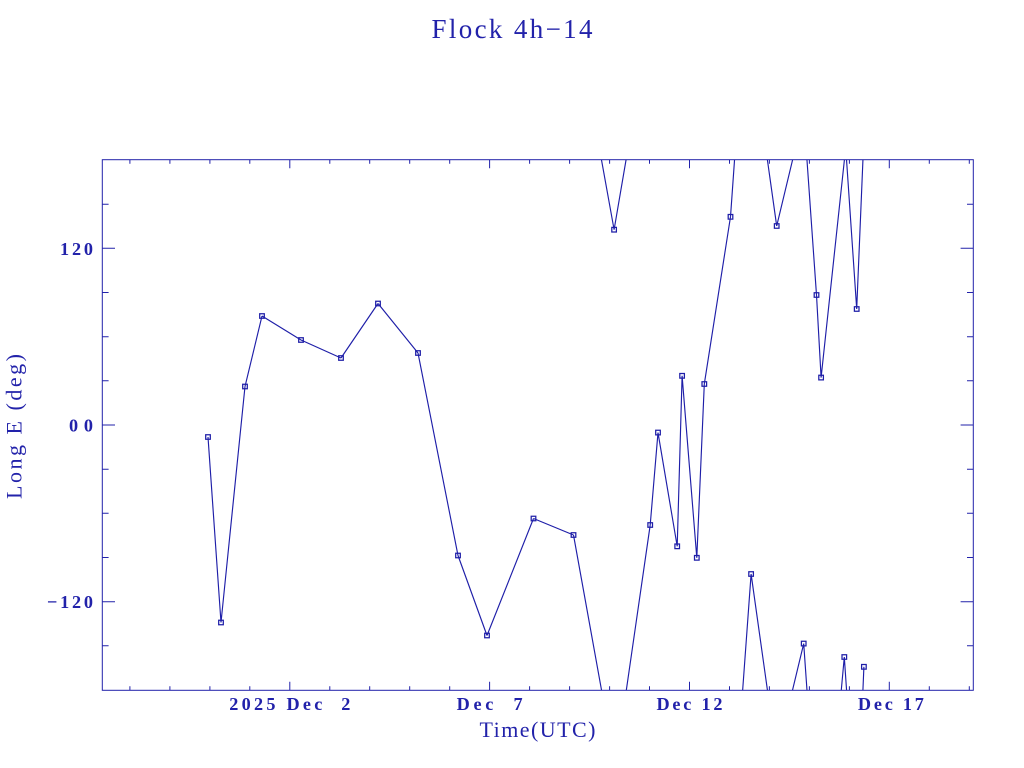  Describe the element at coordinates (289, 704) in the screenshot. I see `svg-text: 2025 Dec 2` at that location.